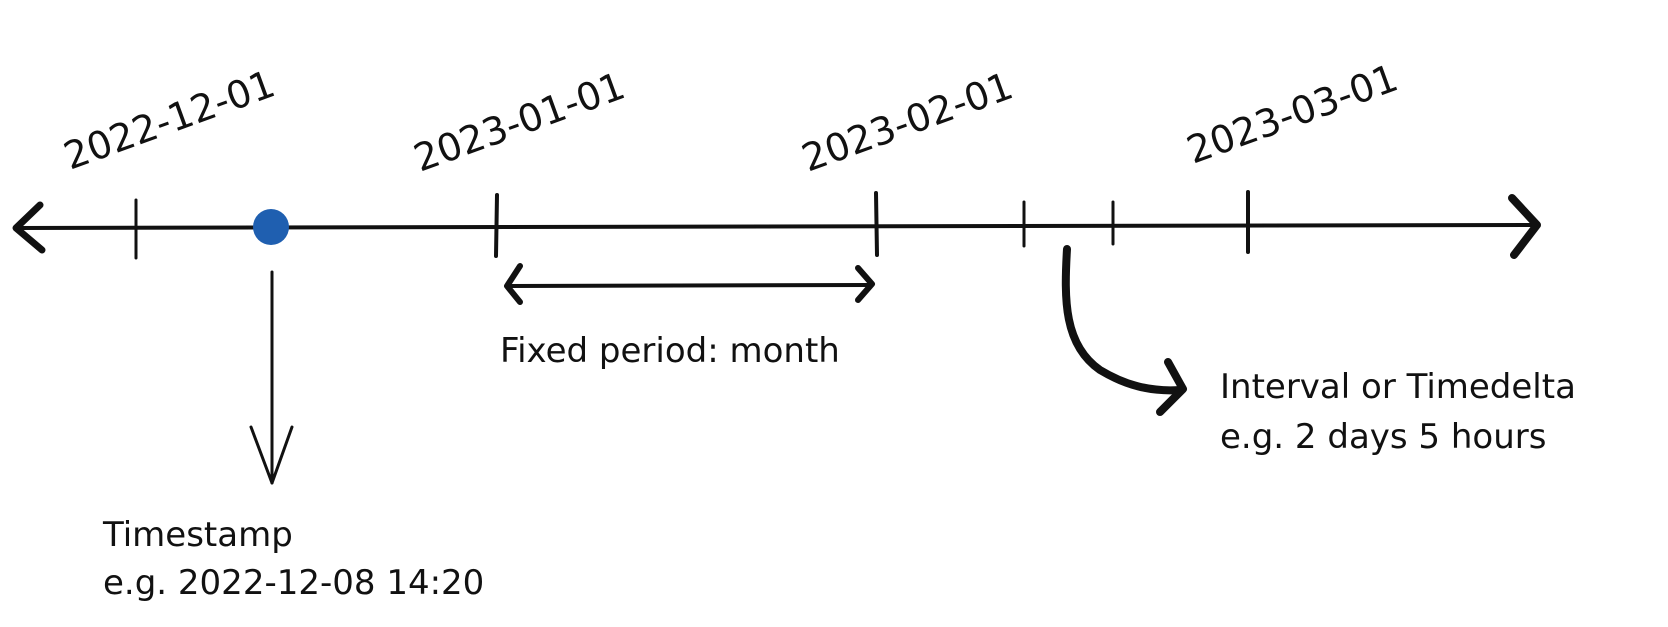 This screenshot has width=1668, height=627. What do you see at coordinates (670, 351) in the screenshot?
I see `period-title: Fixed period: month` at bounding box center [670, 351].